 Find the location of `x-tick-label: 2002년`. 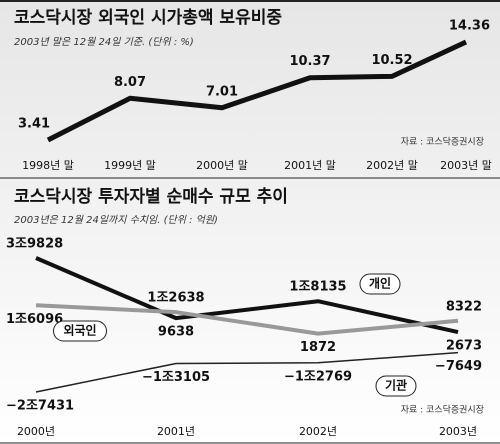

x-tick-label: 2002년 is located at coordinates (318, 431).